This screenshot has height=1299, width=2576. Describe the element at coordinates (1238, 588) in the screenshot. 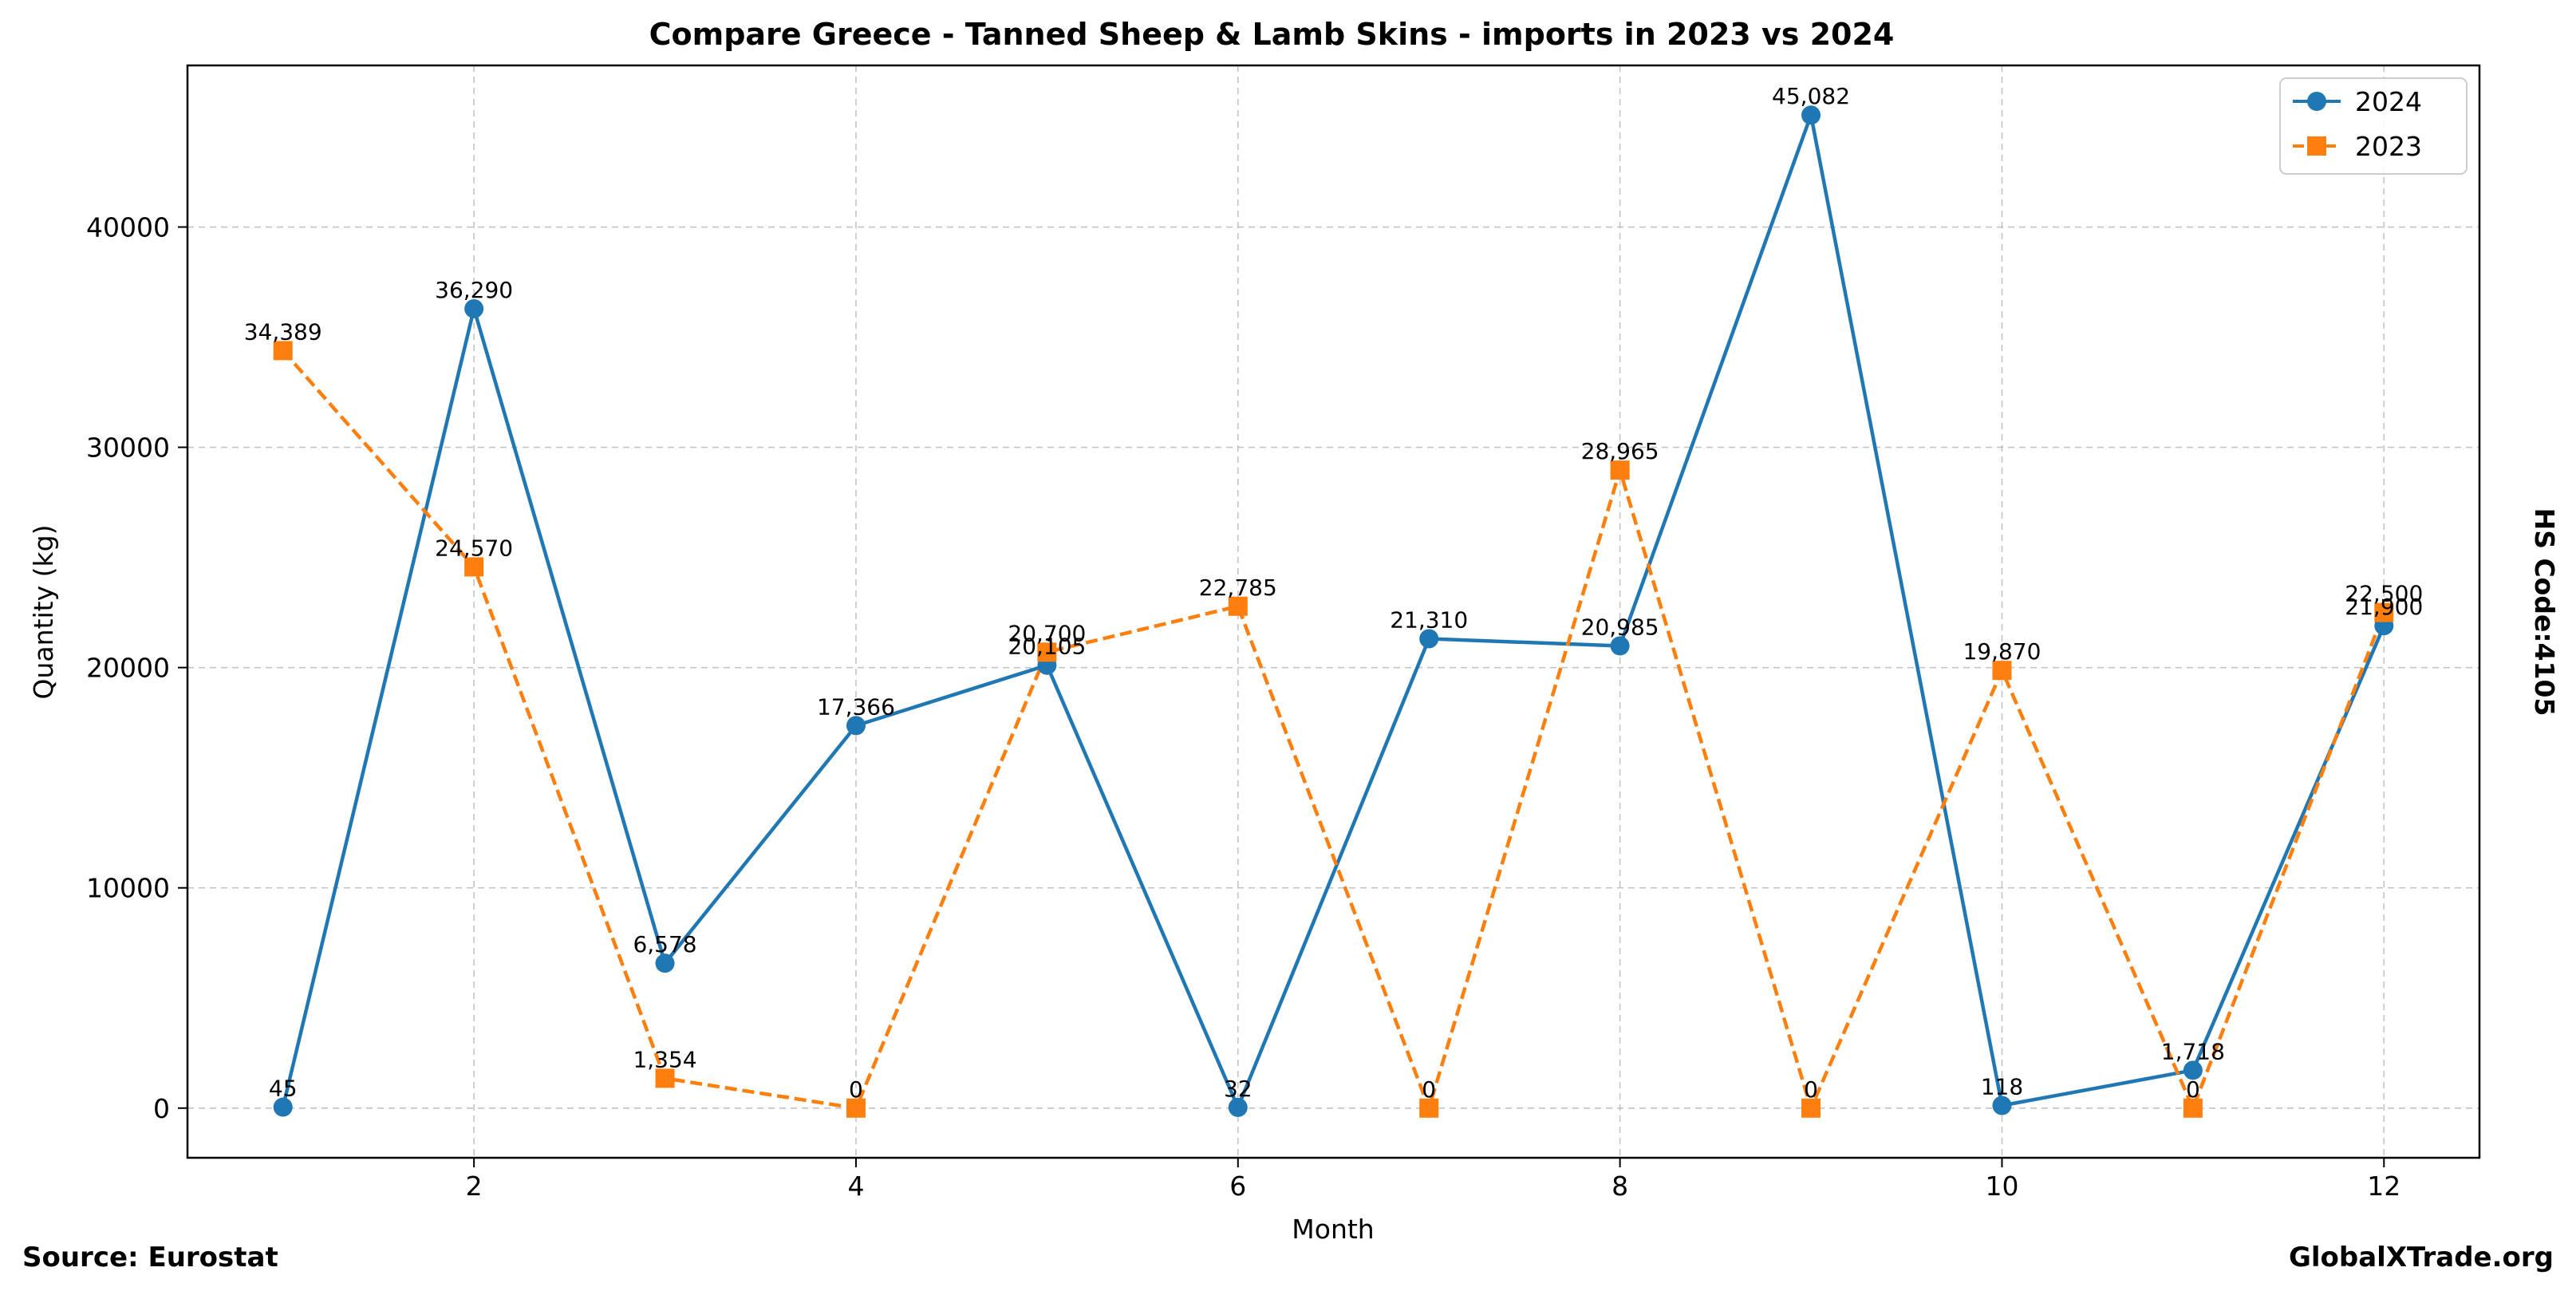

I see `data-label-2023: 22,785` at that location.